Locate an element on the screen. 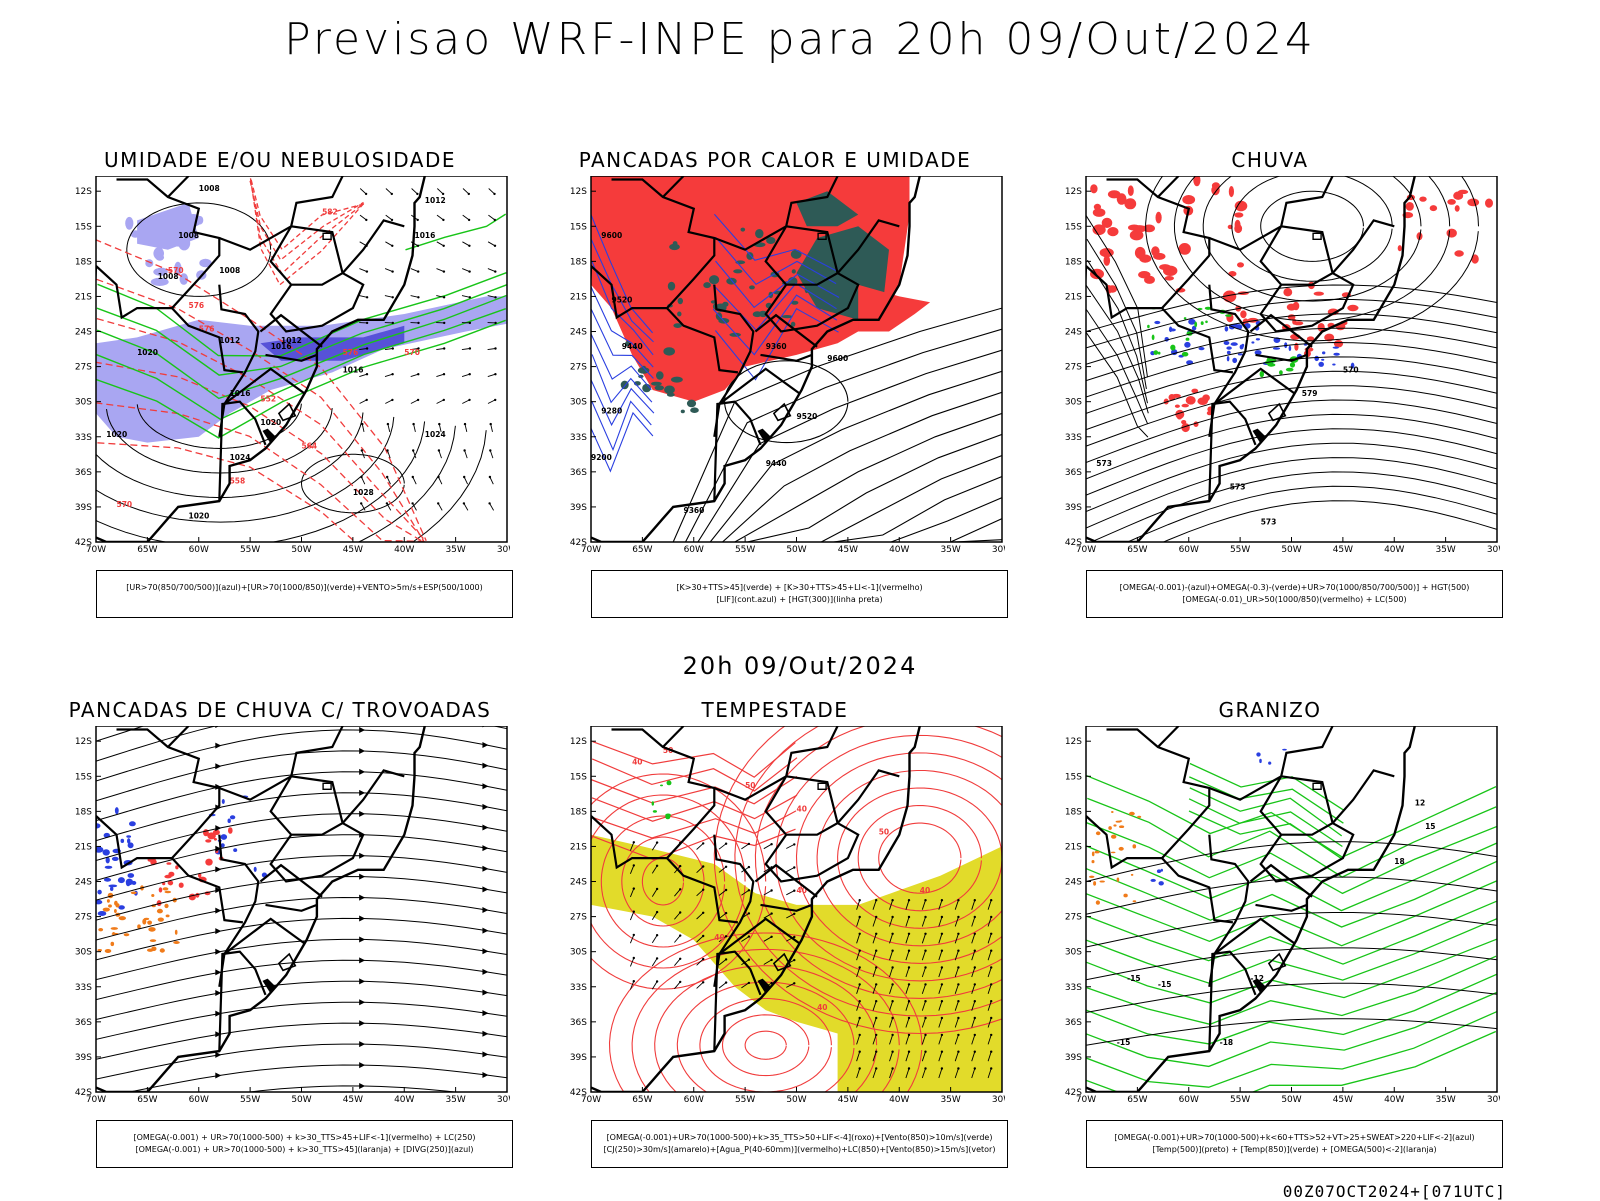  contour-label: 1008 is located at coordinates (209, 188).